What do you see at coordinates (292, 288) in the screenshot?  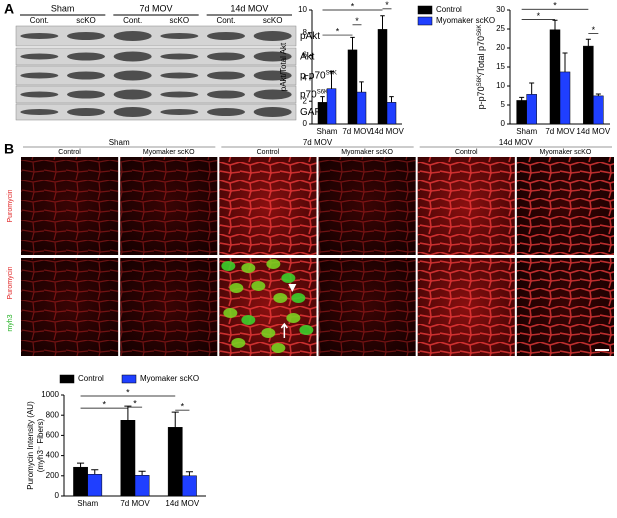 I see `arrowhead` at bounding box center [292, 288].